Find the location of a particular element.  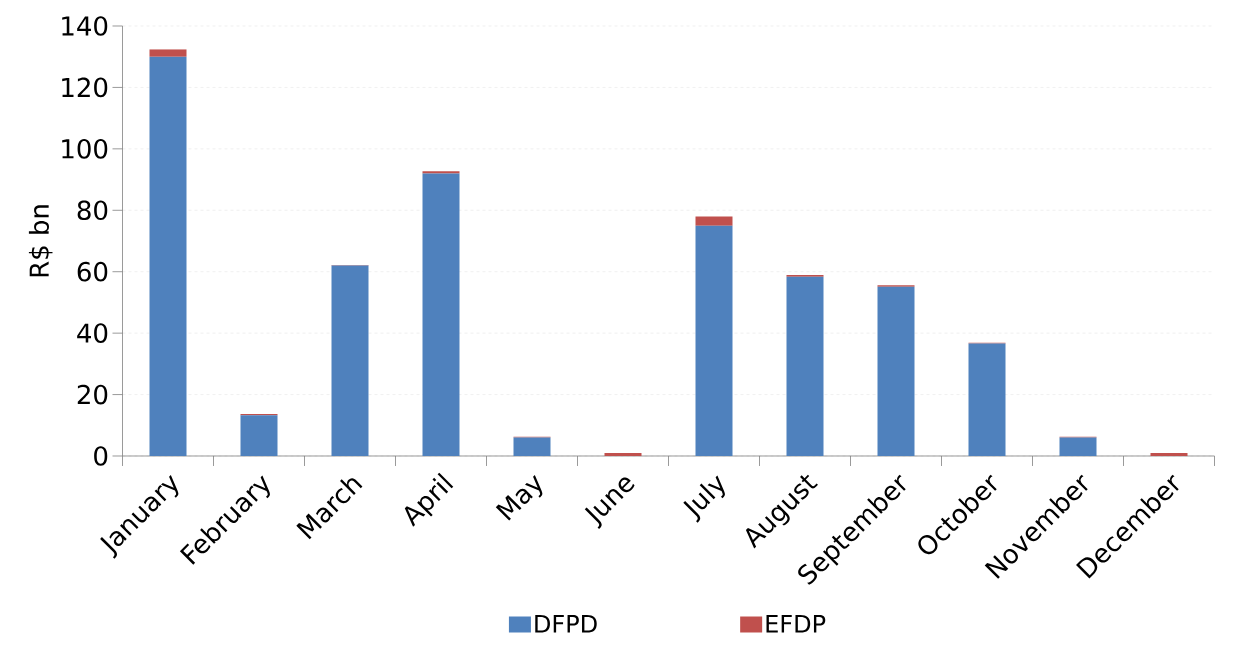

y-tick-label: 20 is located at coordinates (92, 394).